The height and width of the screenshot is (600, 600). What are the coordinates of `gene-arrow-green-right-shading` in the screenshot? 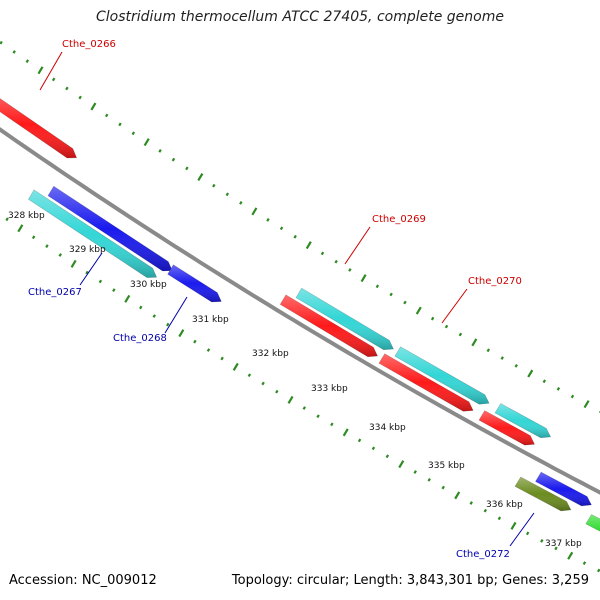 It's located at (592, 523).